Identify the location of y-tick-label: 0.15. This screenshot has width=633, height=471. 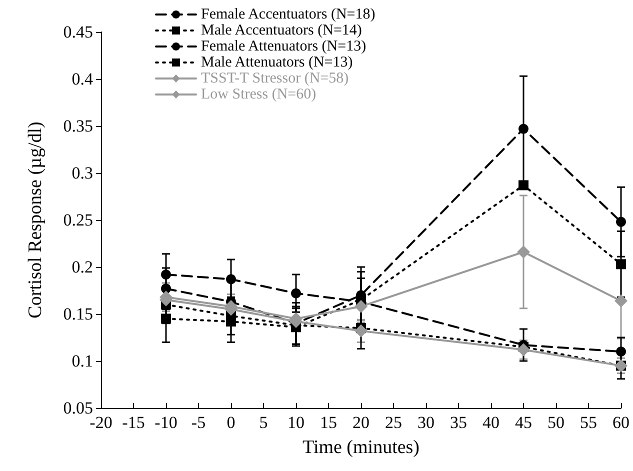
(78, 314).